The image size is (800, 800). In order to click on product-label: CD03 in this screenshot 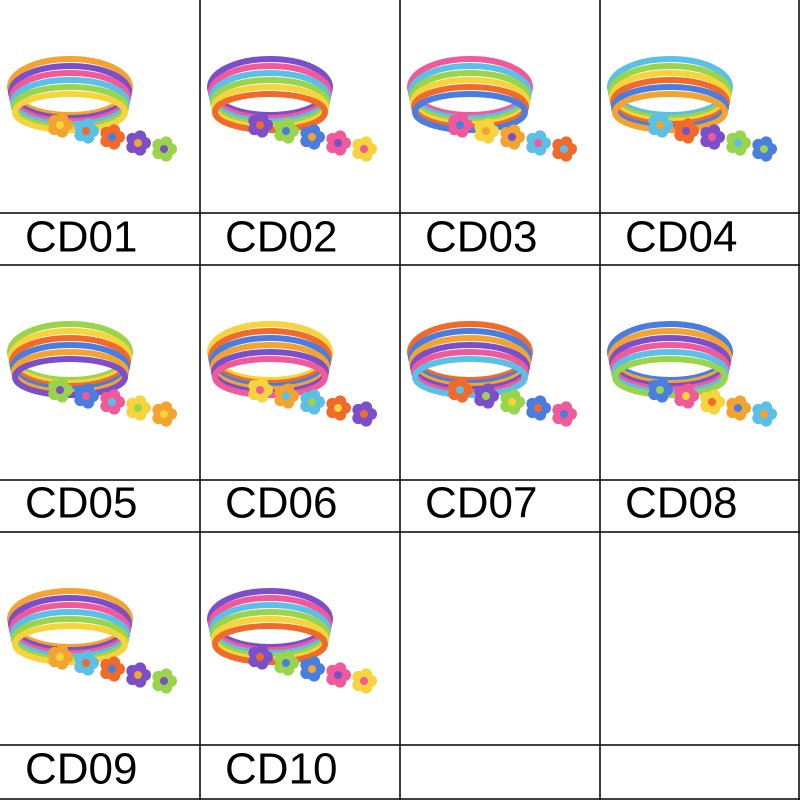, I will do `click(481, 237)`.